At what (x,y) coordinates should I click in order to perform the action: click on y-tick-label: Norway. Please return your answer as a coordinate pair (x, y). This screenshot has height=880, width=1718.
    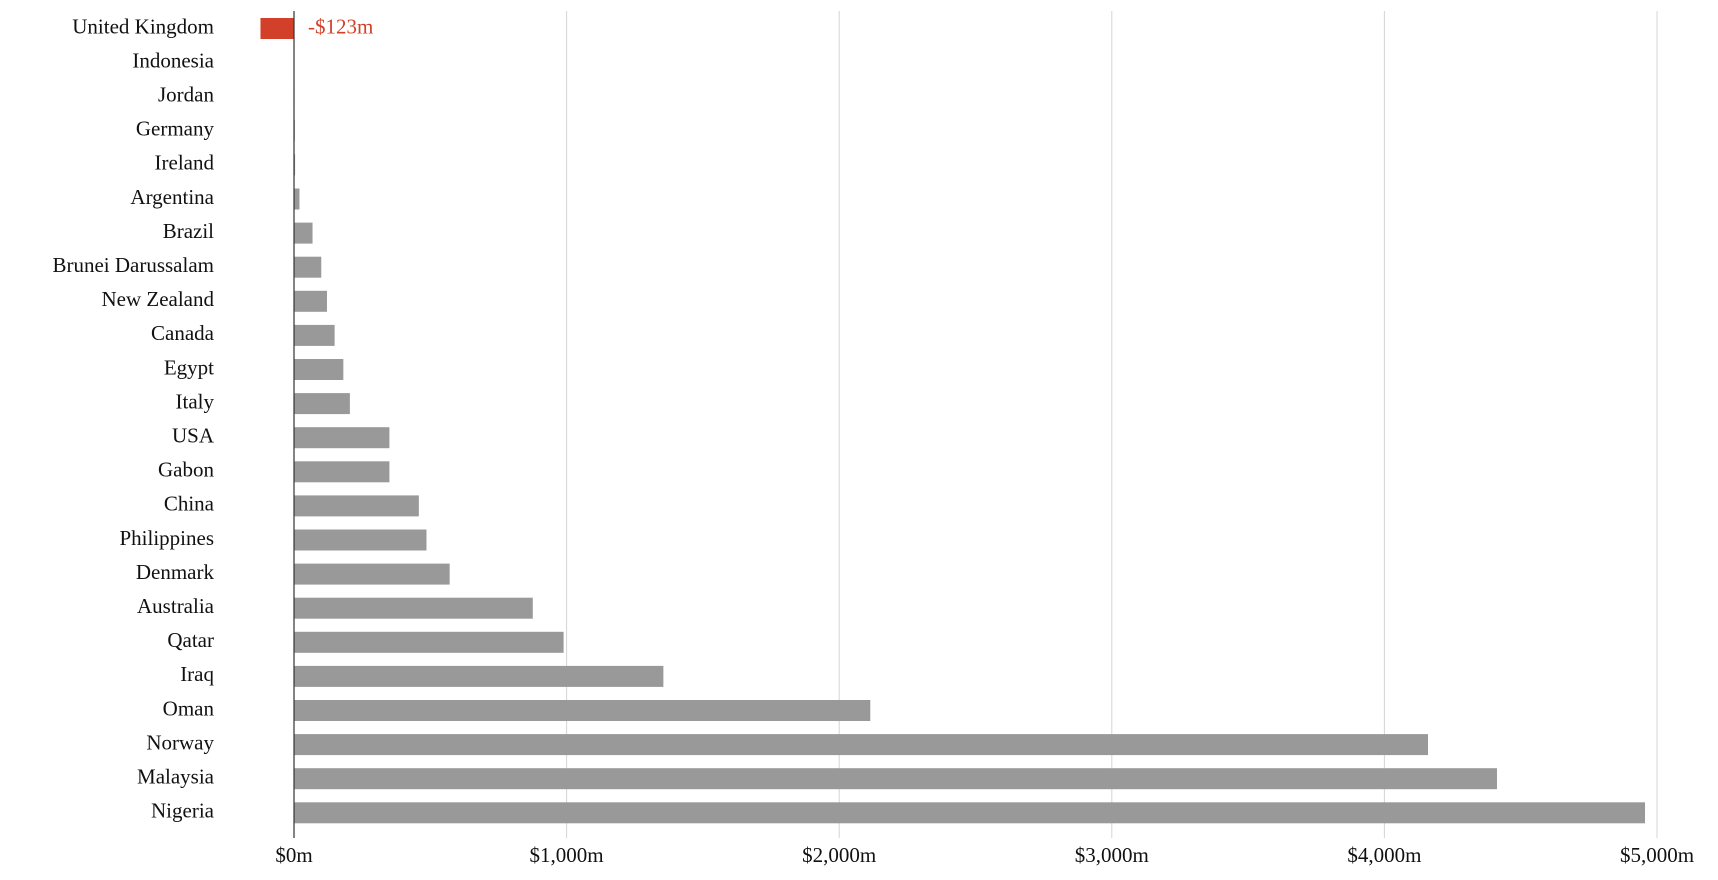
    Looking at the image, I should click on (180, 742).